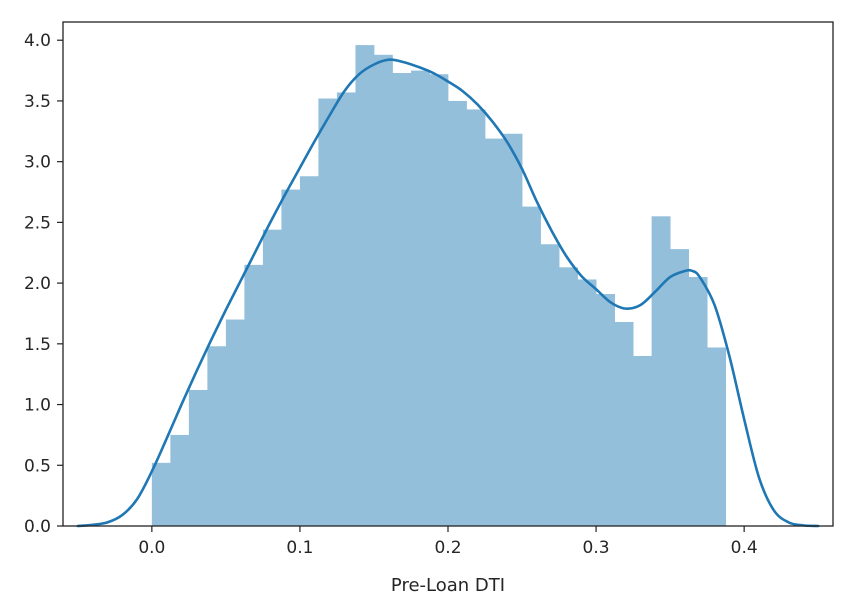 This screenshot has height=610, width=868. I want to click on x-axis-label: Pre-Loan DTI, so click(448, 585).